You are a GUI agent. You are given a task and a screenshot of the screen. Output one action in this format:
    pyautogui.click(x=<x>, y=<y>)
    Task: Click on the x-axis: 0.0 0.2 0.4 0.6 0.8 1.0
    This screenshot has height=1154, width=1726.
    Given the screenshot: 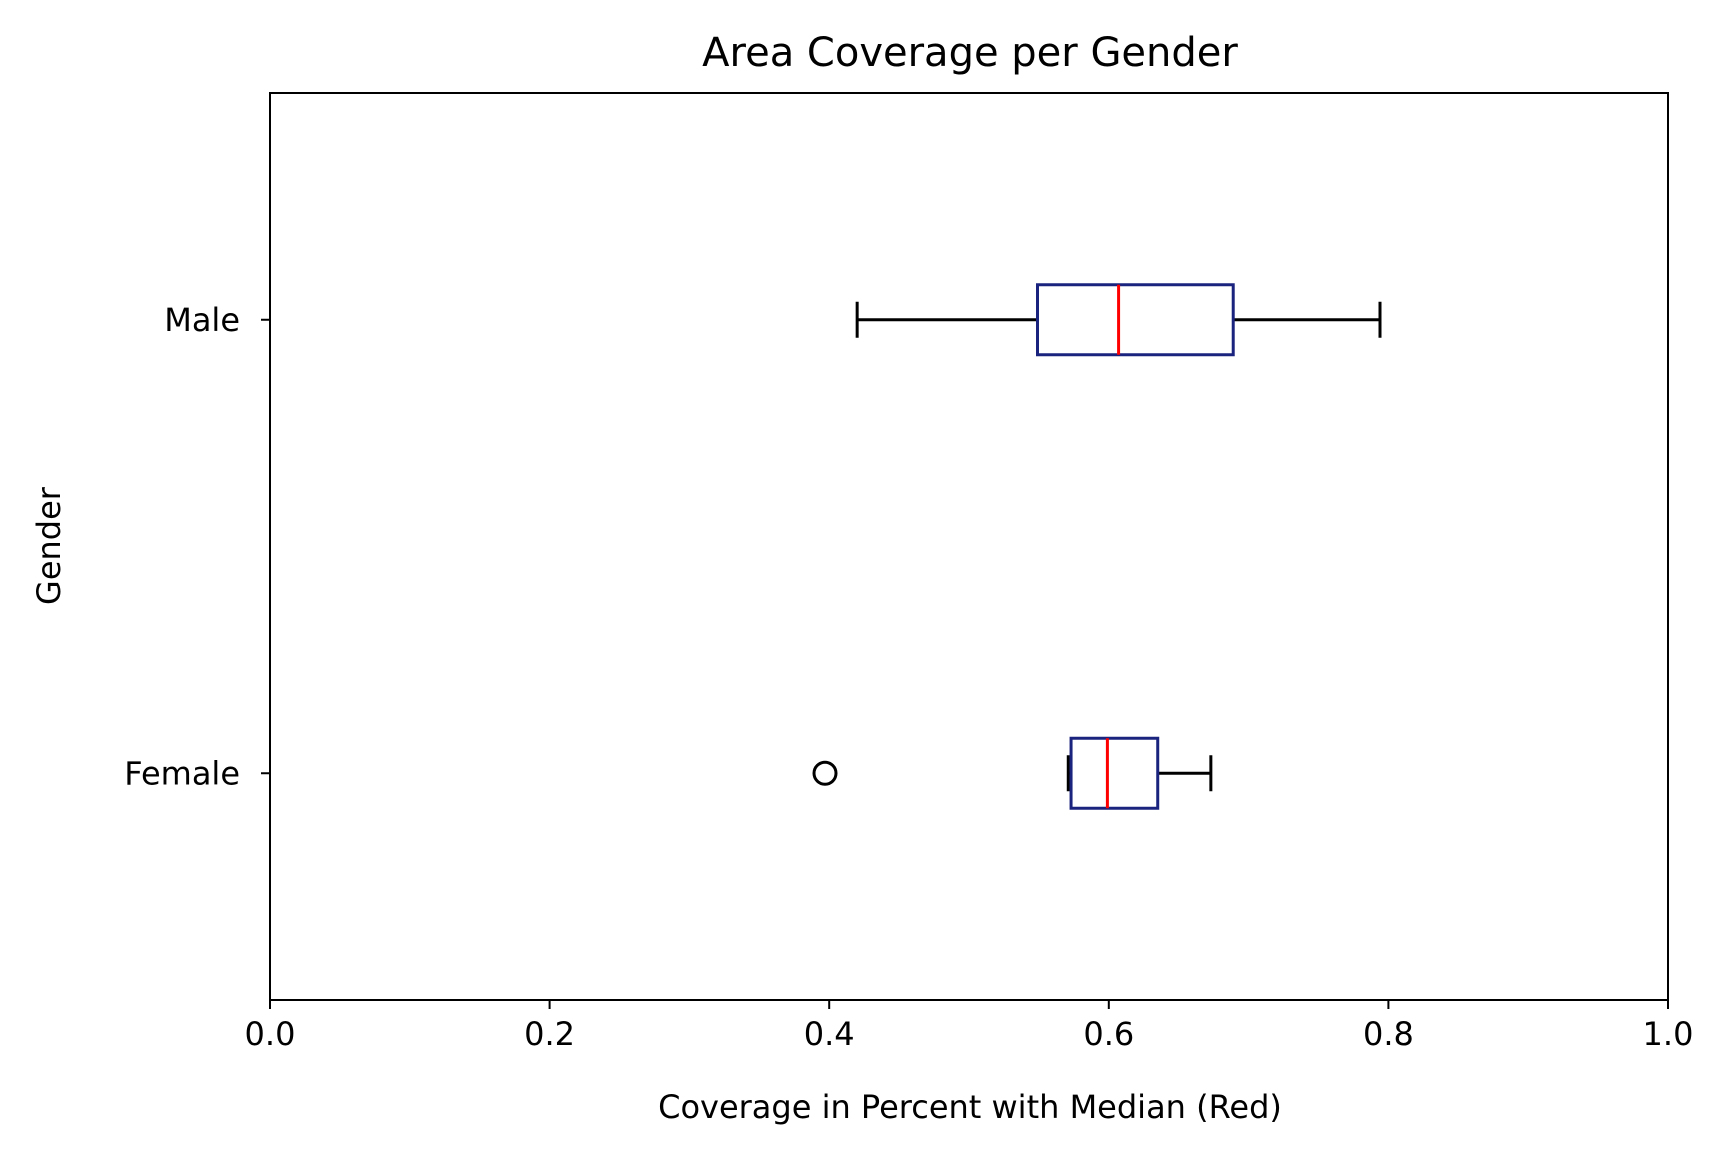 What is the action you would take?
    pyautogui.click(x=969, y=1026)
    